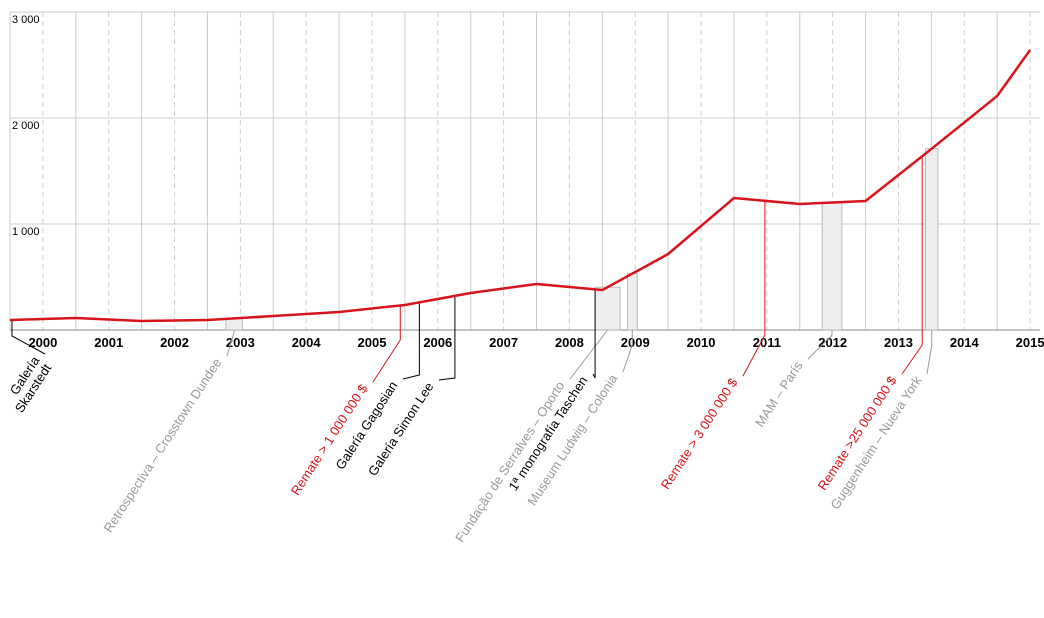 This screenshot has width=1044, height=618. Describe the element at coordinates (767, 342) in the screenshot. I see `x-tick-label: 2011` at that location.